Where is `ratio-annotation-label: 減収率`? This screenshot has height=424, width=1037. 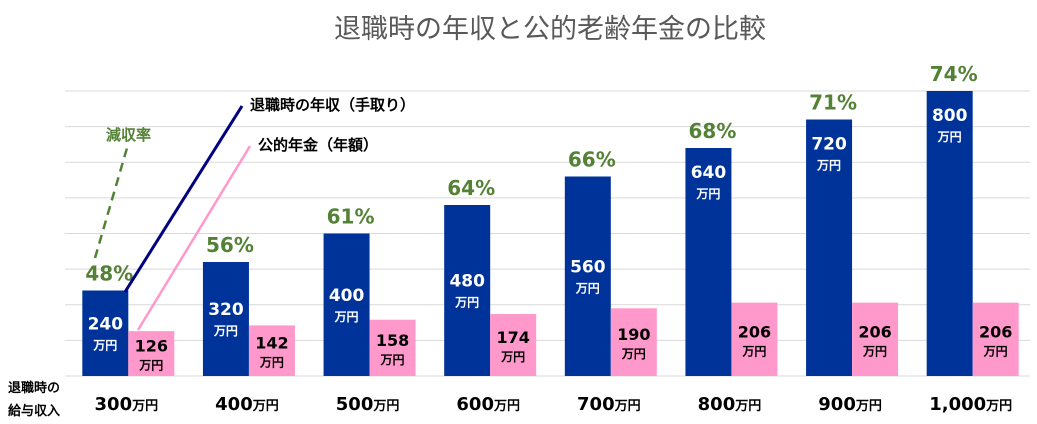 ratio-annotation-label: 減収率 is located at coordinates (128, 135).